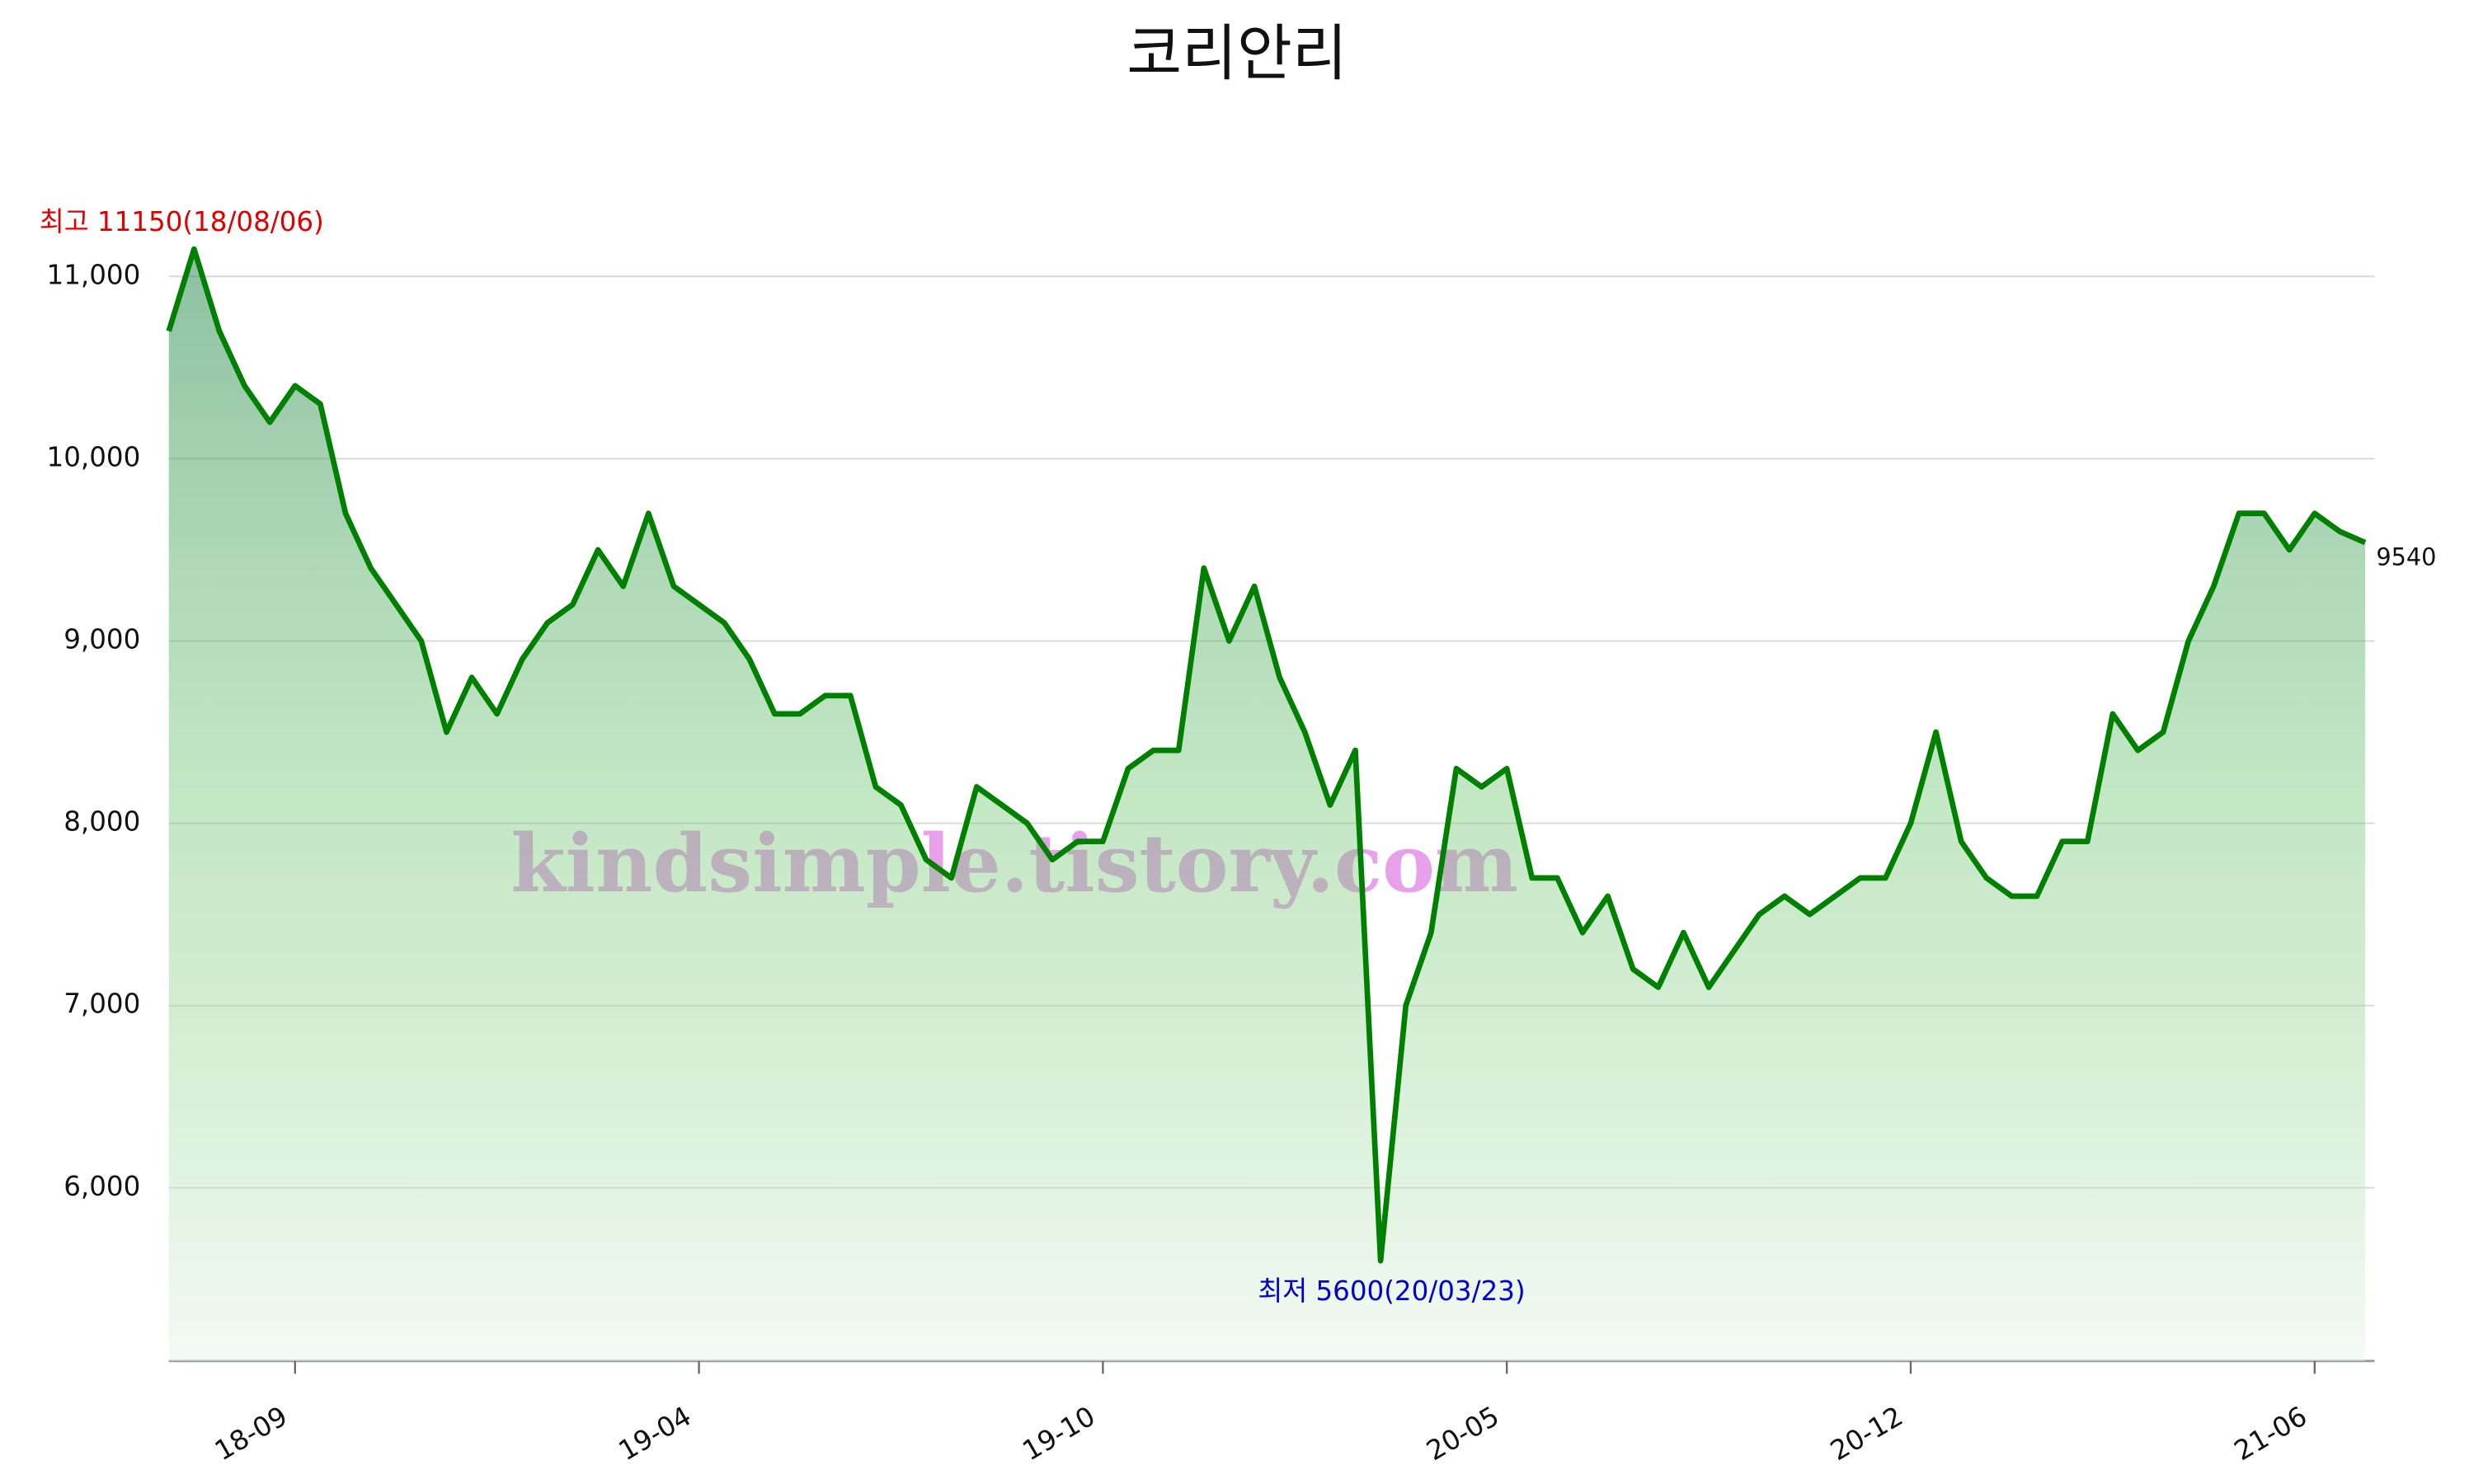 The height and width of the screenshot is (1484, 2474). I want to click on x-tick-label: 19-10, so click(1059, 1433).